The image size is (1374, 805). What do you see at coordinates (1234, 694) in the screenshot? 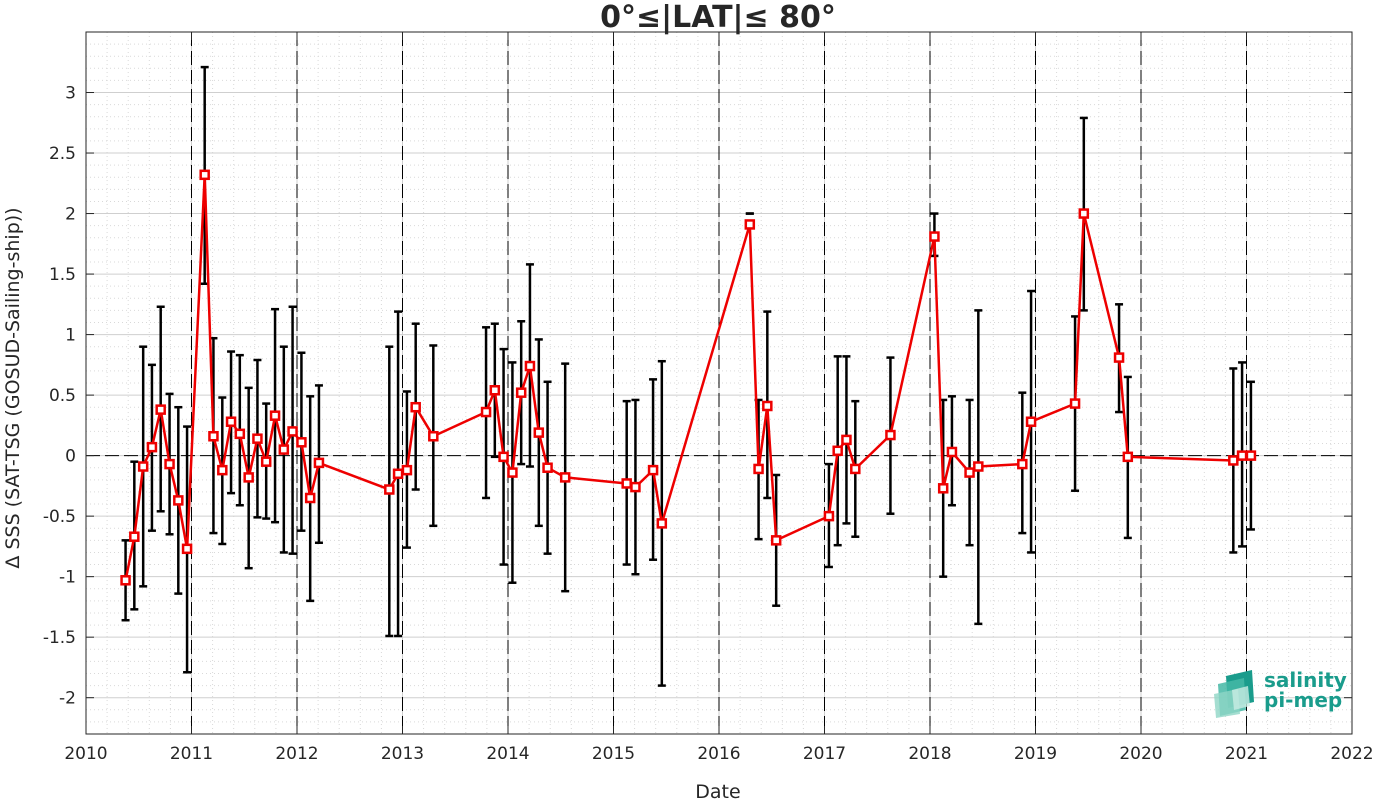
I see `logo-graphic` at bounding box center [1234, 694].